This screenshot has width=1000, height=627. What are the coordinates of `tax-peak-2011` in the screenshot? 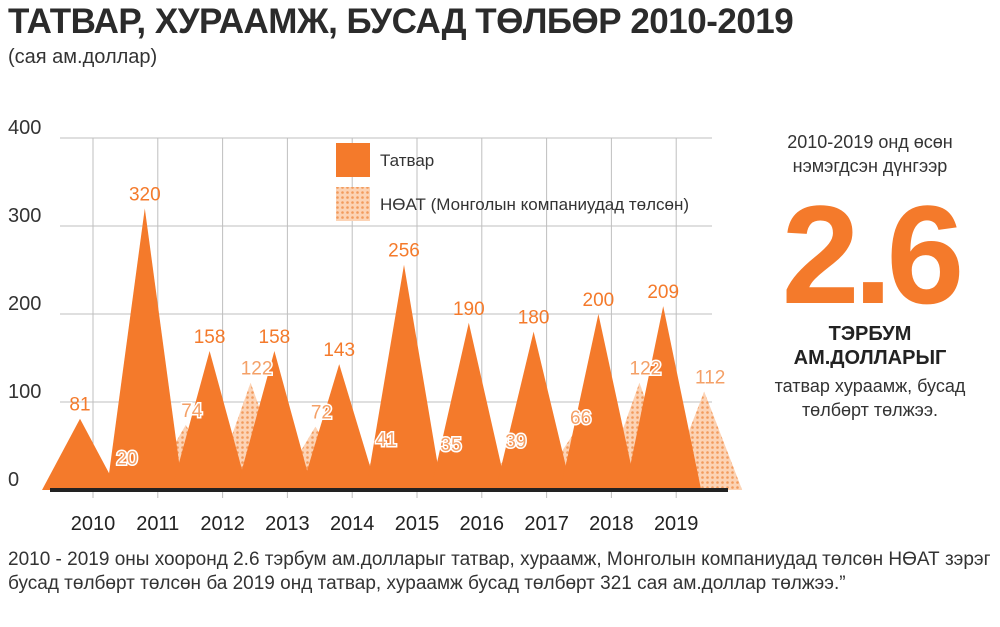 It's located at (144, 349).